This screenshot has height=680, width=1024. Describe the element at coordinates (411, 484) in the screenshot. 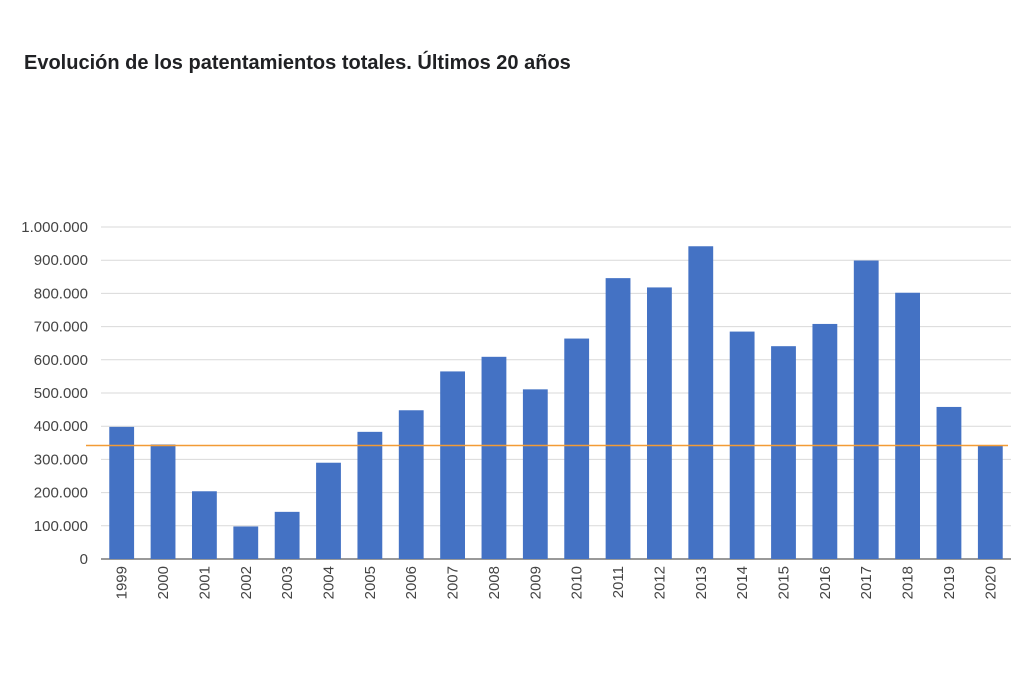

I see `bar-2006` at that location.